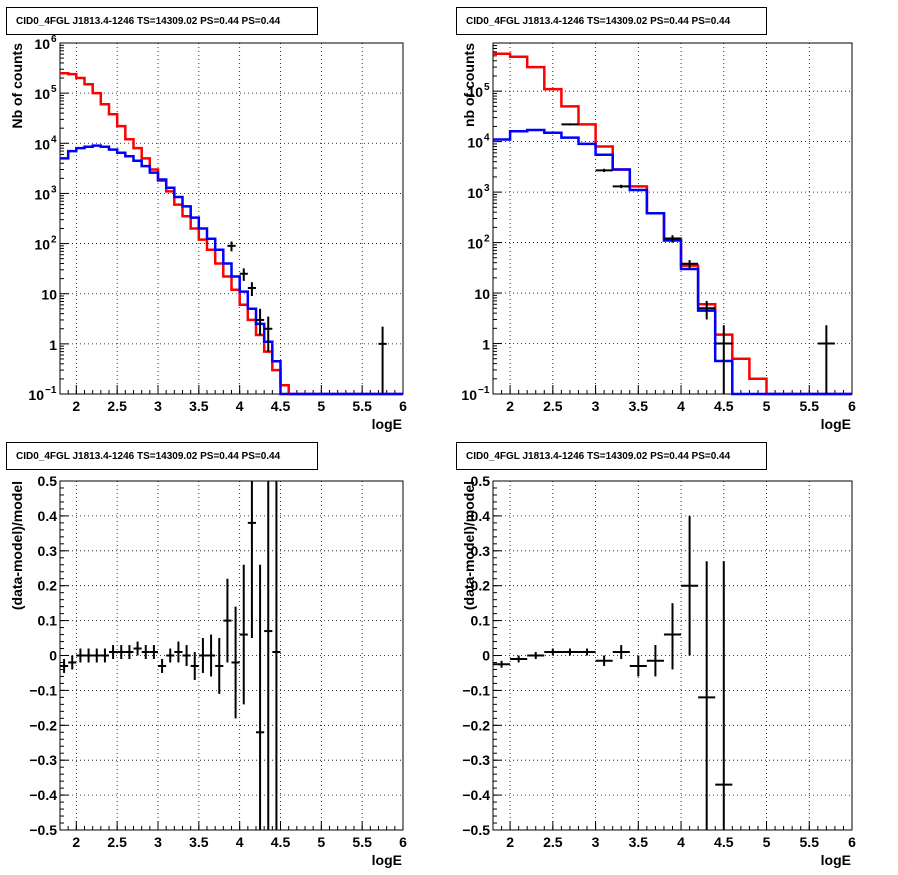 This screenshot has width=898, height=875. Describe the element at coordinates (43, 760) in the screenshot. I see `y-tick-label: −0.3` at that location.